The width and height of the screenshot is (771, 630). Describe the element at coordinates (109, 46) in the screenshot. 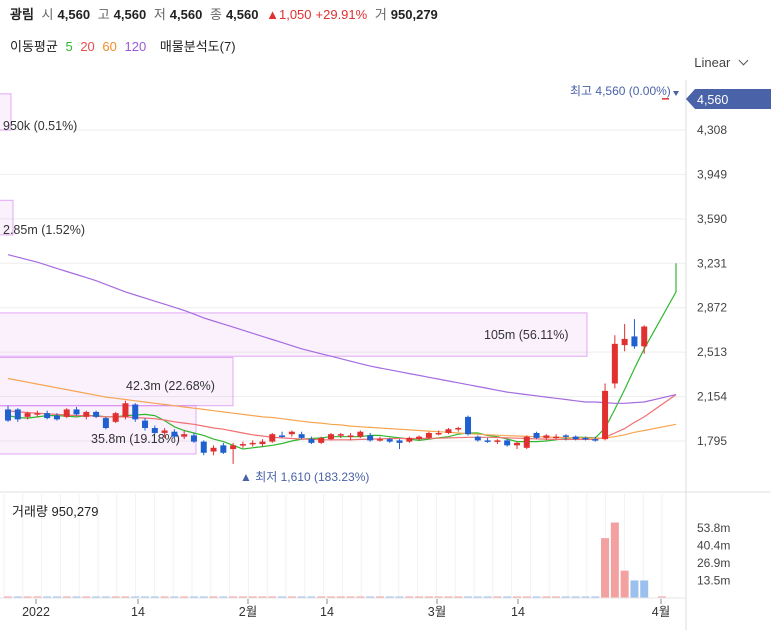

I see `ma60-label: 60` at that location.